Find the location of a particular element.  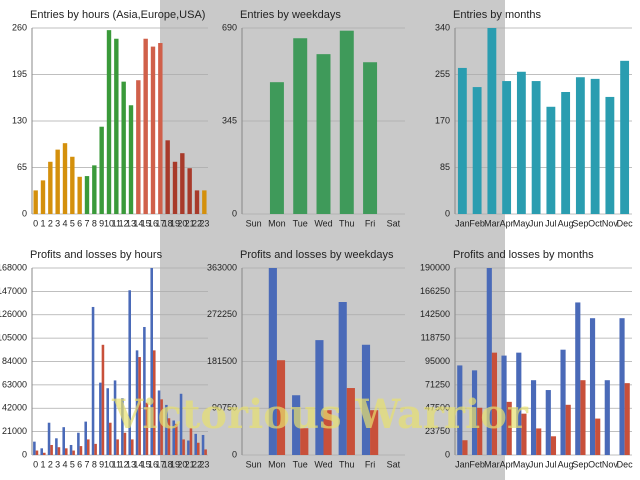

x-tick-label: 19 is located at coordinates (175, 464).